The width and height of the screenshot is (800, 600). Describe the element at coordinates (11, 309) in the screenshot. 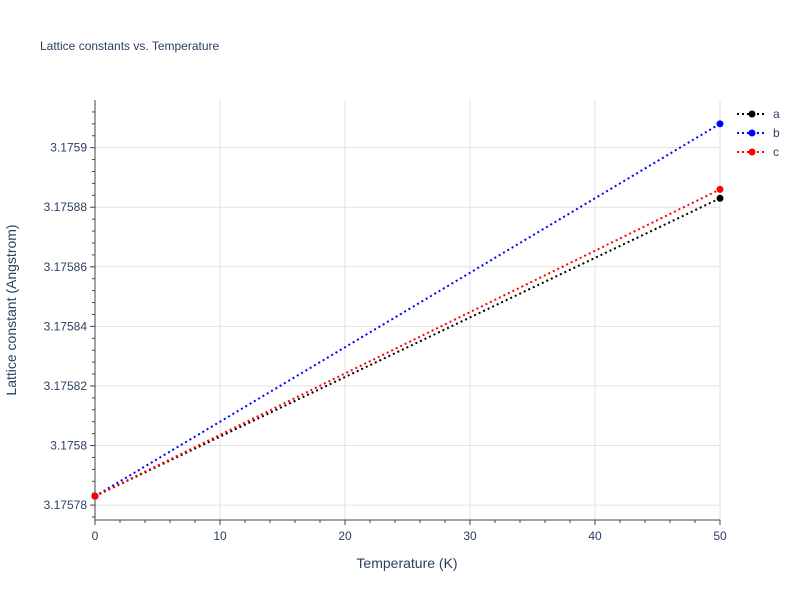

I see `y-axis-title: Lattice constant (Angstrom)` at that location.